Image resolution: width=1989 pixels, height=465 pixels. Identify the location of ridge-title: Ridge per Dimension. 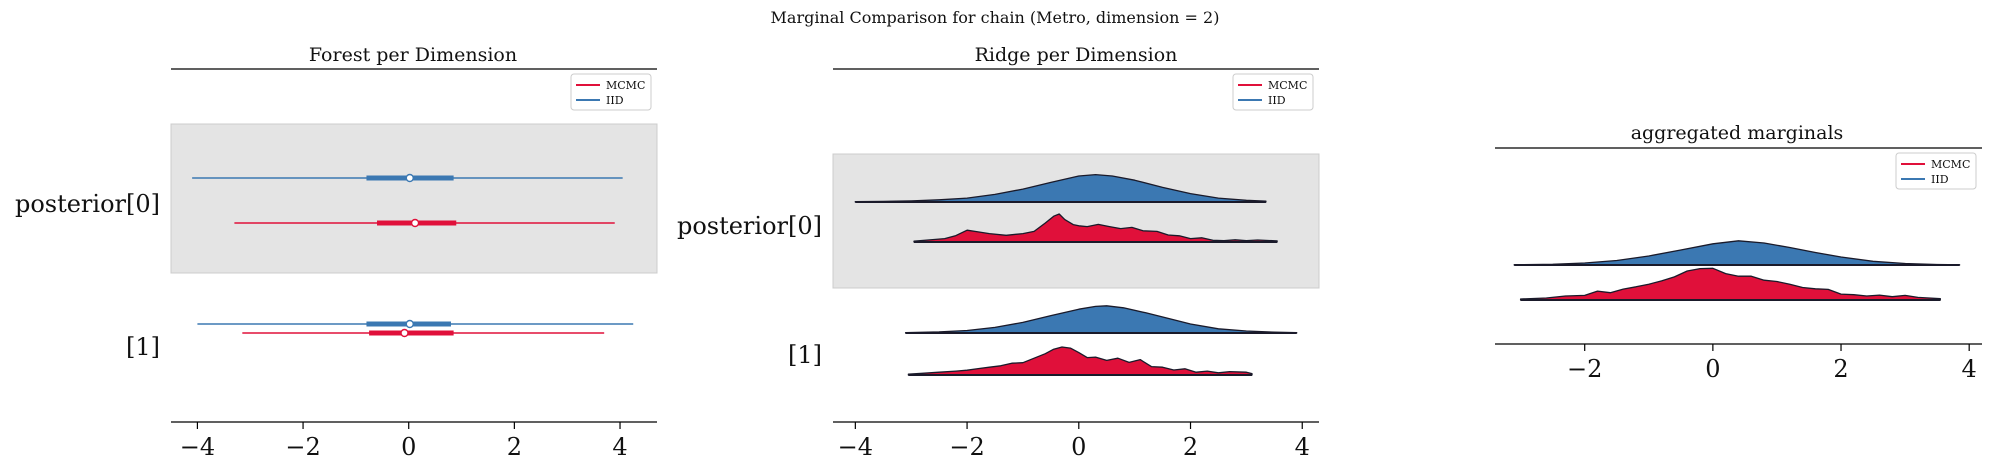
(1076, 55).